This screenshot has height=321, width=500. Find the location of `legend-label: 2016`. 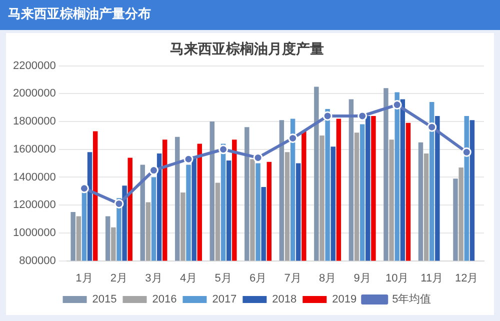

legend-label: 2016 is located at coordinates (164, 300).